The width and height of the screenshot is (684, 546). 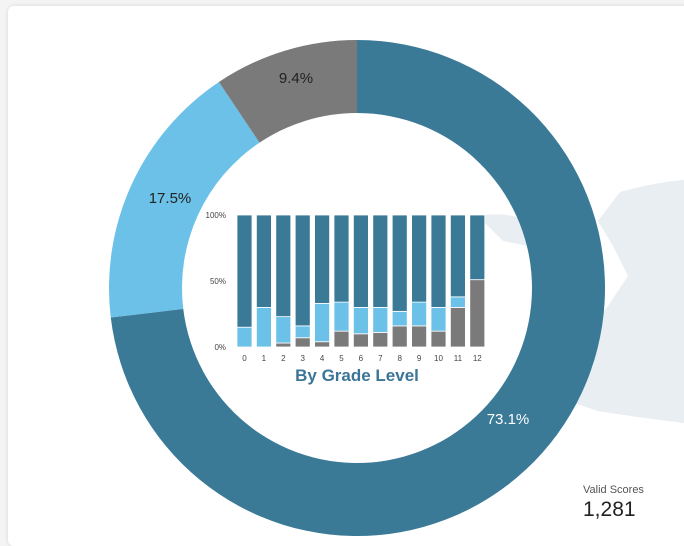 I want to click on grade-level-bar-chart: 100%50%0%0 1 2 3 4 5 6 7 8 9 10 11 12, so click(x=346, y=287).